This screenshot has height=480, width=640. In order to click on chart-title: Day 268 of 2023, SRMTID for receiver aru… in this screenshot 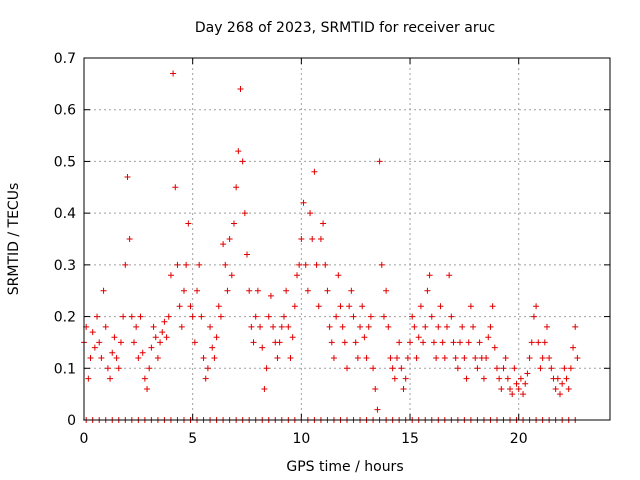, I will do `click(345, 28)`.